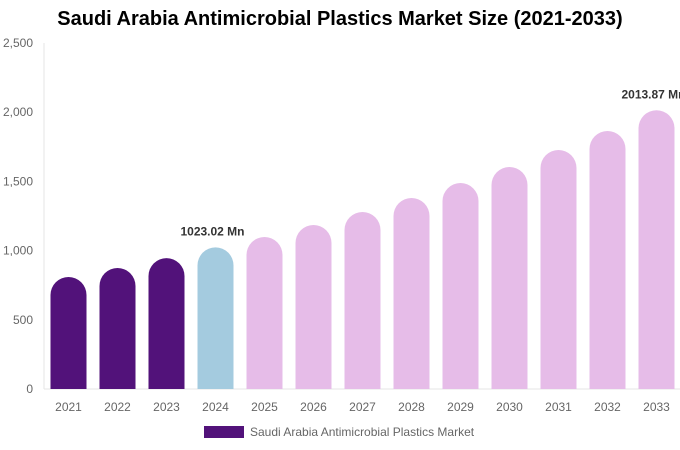  I want to click on bar-2033, so click(656, 249).